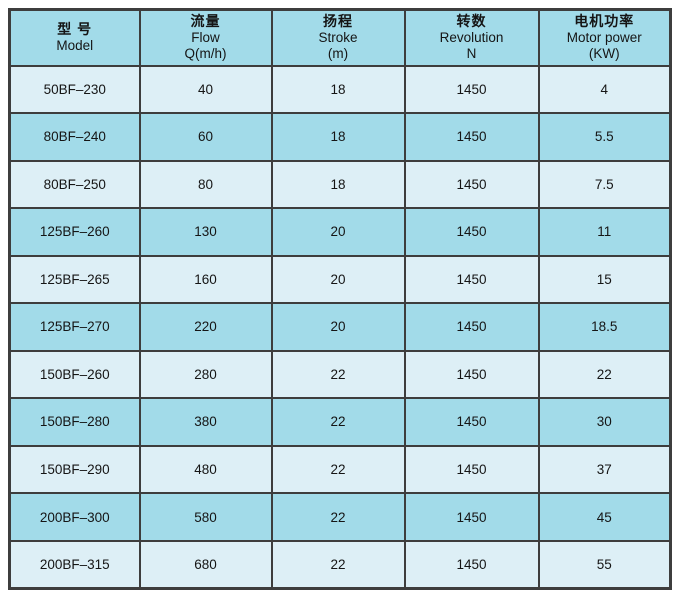 This screenshot has width=677, height=598. I want to click on cell-model: 125BF–265, so click(74, 279).